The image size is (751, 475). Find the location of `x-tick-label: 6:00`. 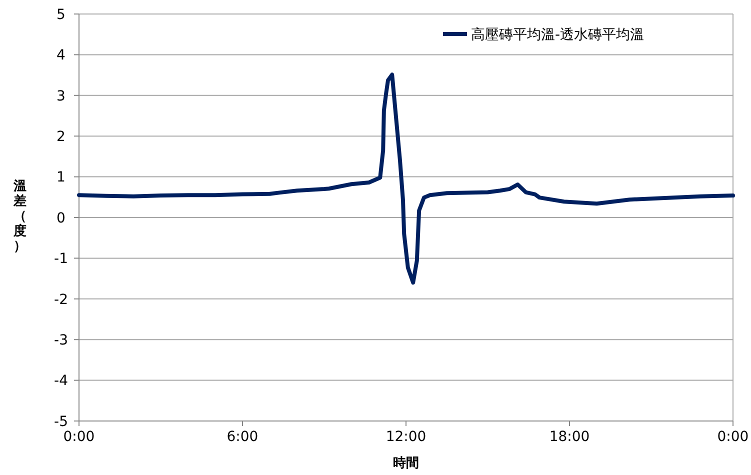

x-tick-label: 6:00 is located at coordinates (242, 437).